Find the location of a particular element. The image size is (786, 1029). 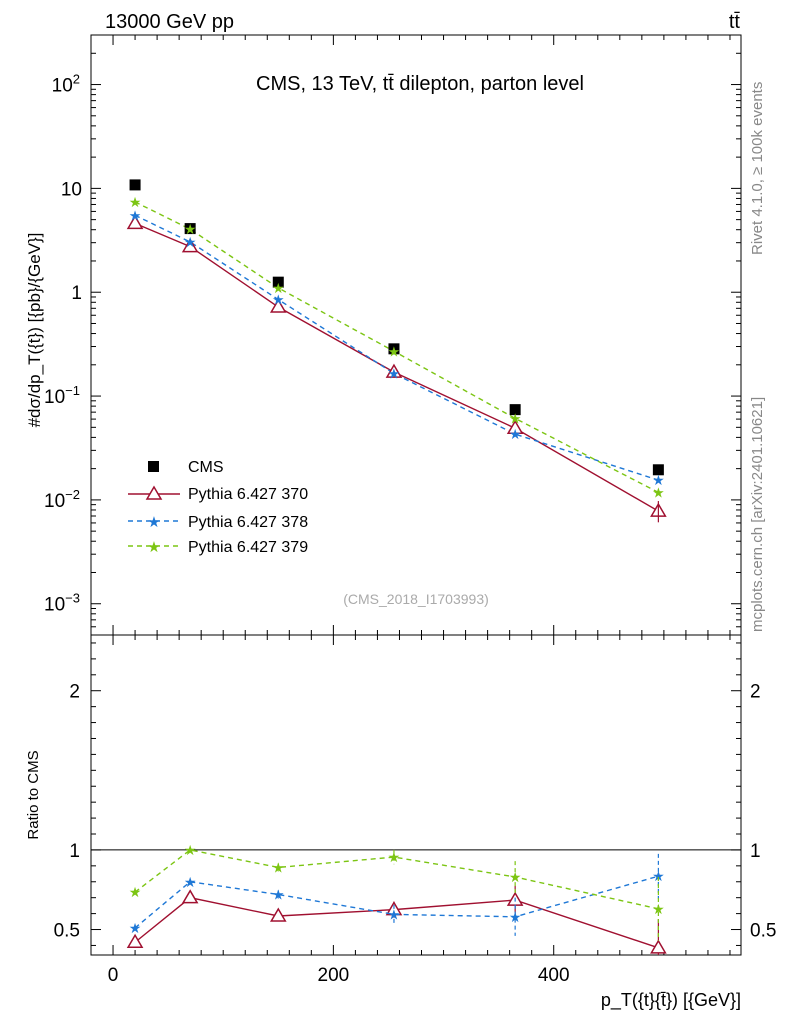

ratio-xtick-label: 0 is located at coordinates (113, 975).